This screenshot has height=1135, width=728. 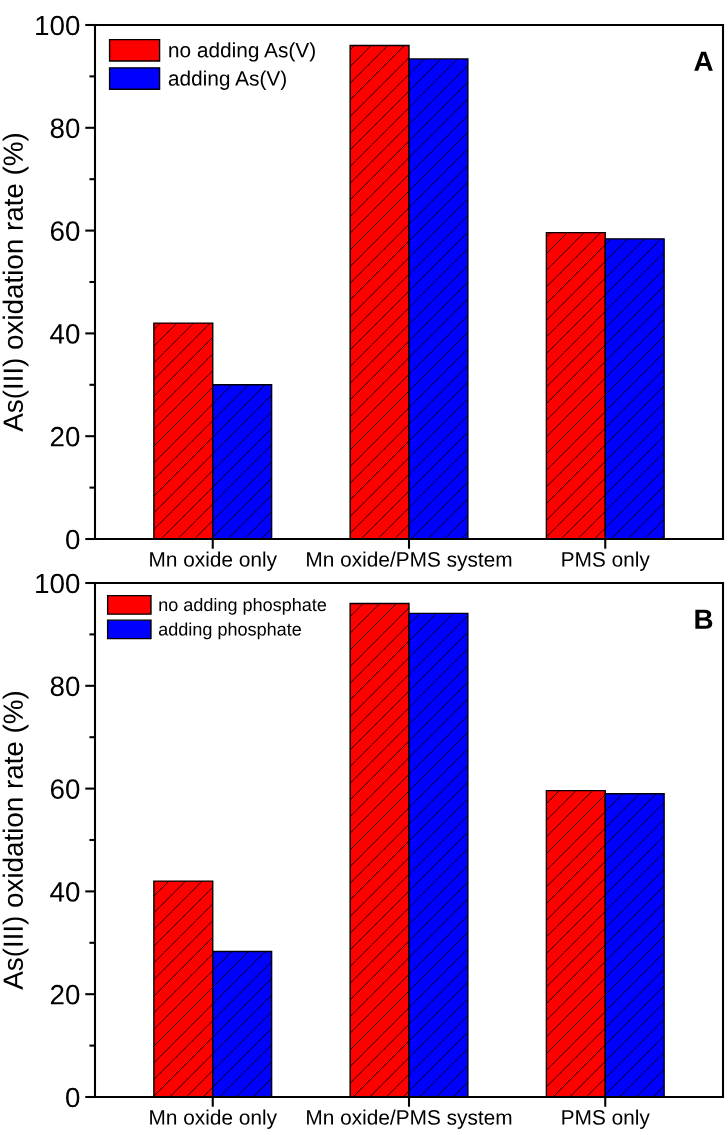 What do you see at coordinates (243, 606) in the screenshot?
I see `legend-label: no adding phosphate` at bounding box center [243, 606].